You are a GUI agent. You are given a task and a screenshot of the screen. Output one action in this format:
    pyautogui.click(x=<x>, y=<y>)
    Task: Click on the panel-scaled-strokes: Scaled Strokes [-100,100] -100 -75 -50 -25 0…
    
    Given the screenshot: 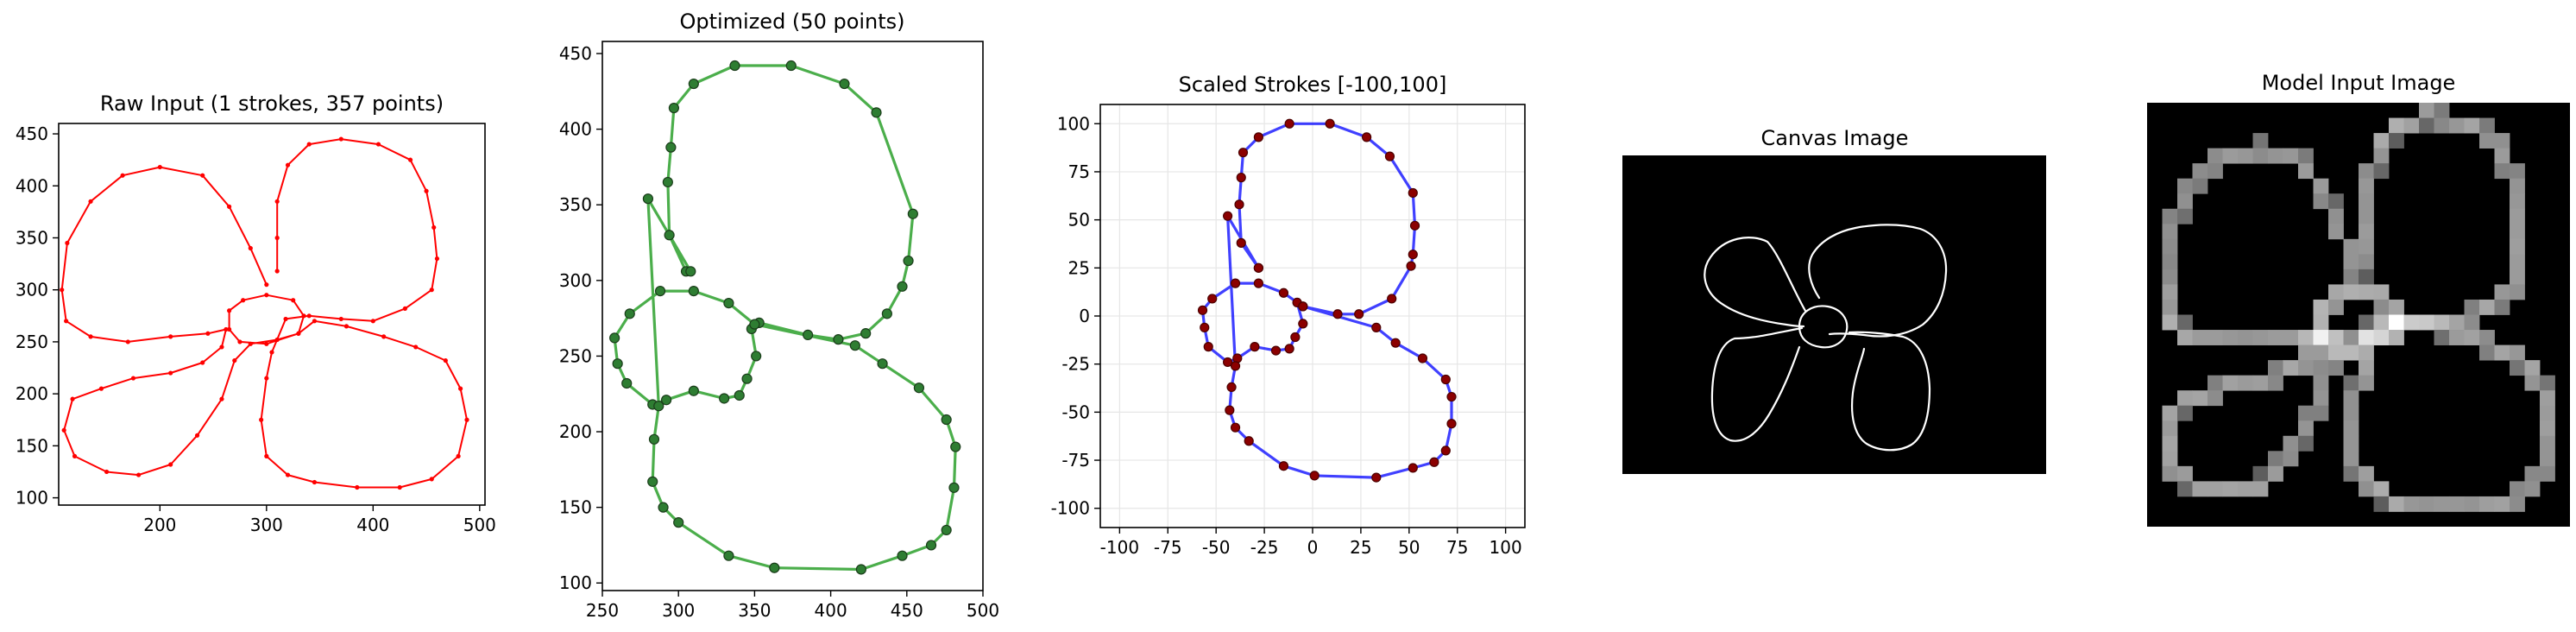 What is the action you would take?
    pyautogui.click(x=1289, y=315)
    